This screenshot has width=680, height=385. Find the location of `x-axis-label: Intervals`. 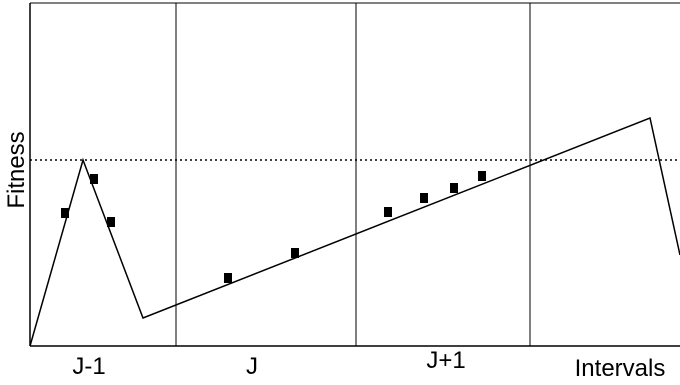

x-axis-label: Intervals is located at coordinates (620, 368).